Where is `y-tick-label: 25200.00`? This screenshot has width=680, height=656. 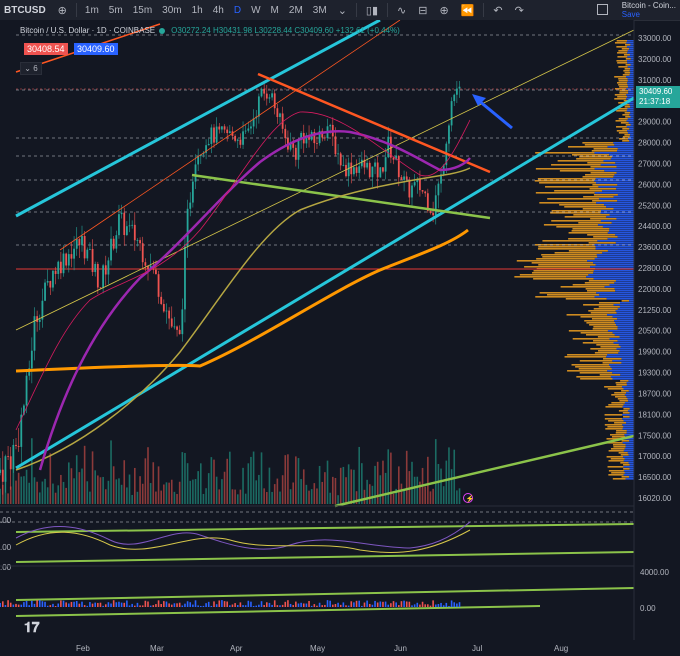 y-tick-label: 25200.00 is located at coordinates (655, 205).